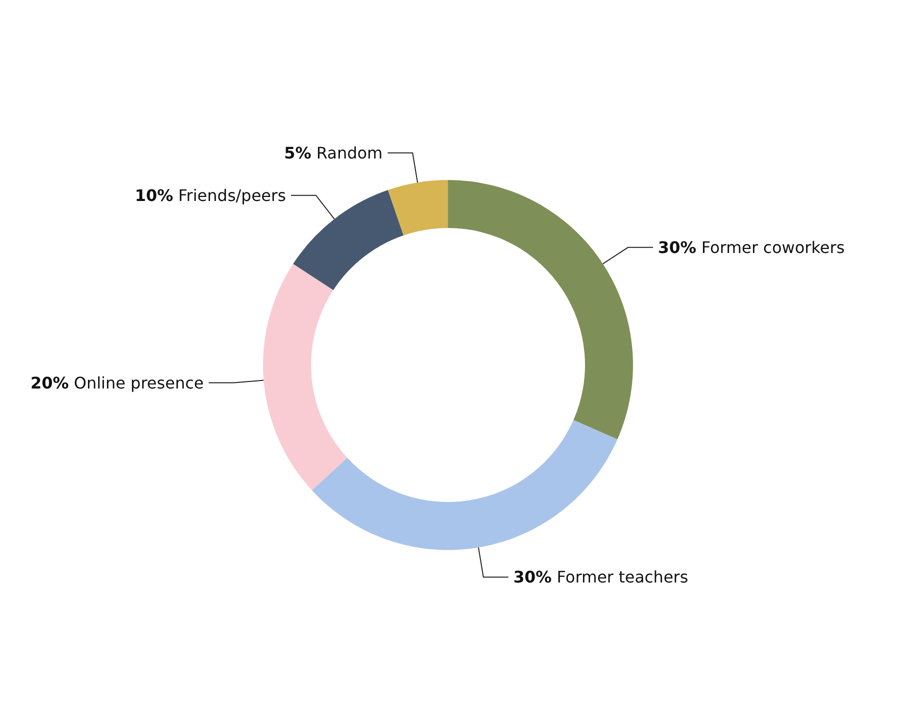 This screenshot has height=725, width=920. What do you see at coordinates (49, 382) in the screenshot?
I see `data-label: 20%` at bounding box center [49, 382].